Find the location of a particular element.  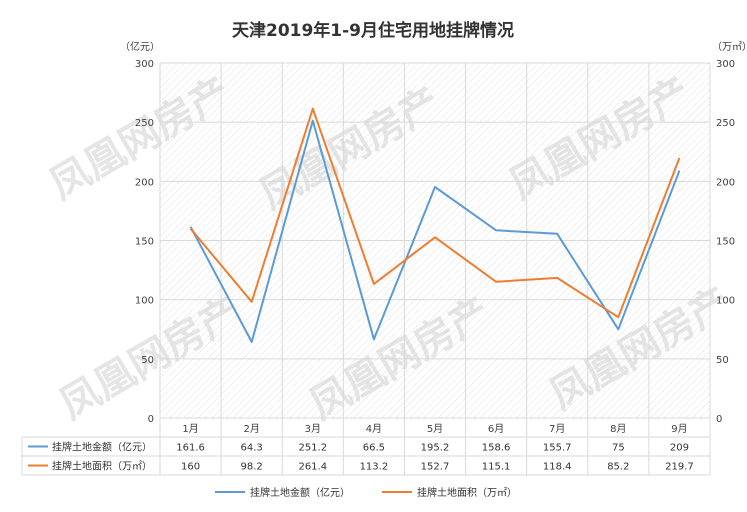

table-cell-value: 158.6 is located at coordinates (496, 448).